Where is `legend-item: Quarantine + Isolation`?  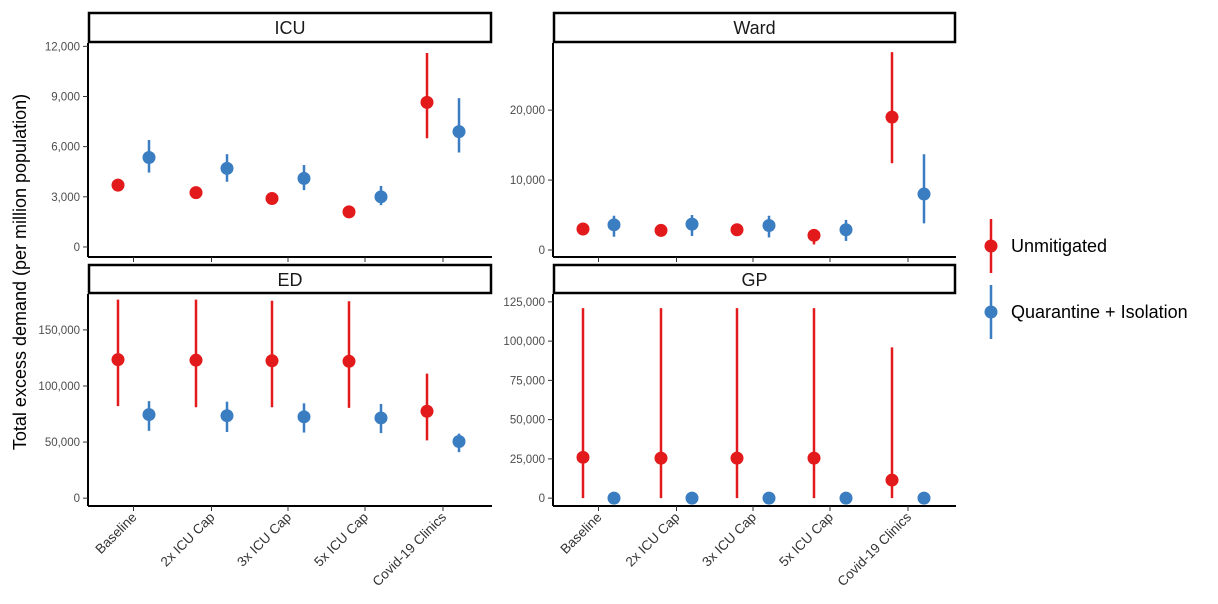 legend-item: Quarantine + Isolation is located at coordinates (1086, 312).